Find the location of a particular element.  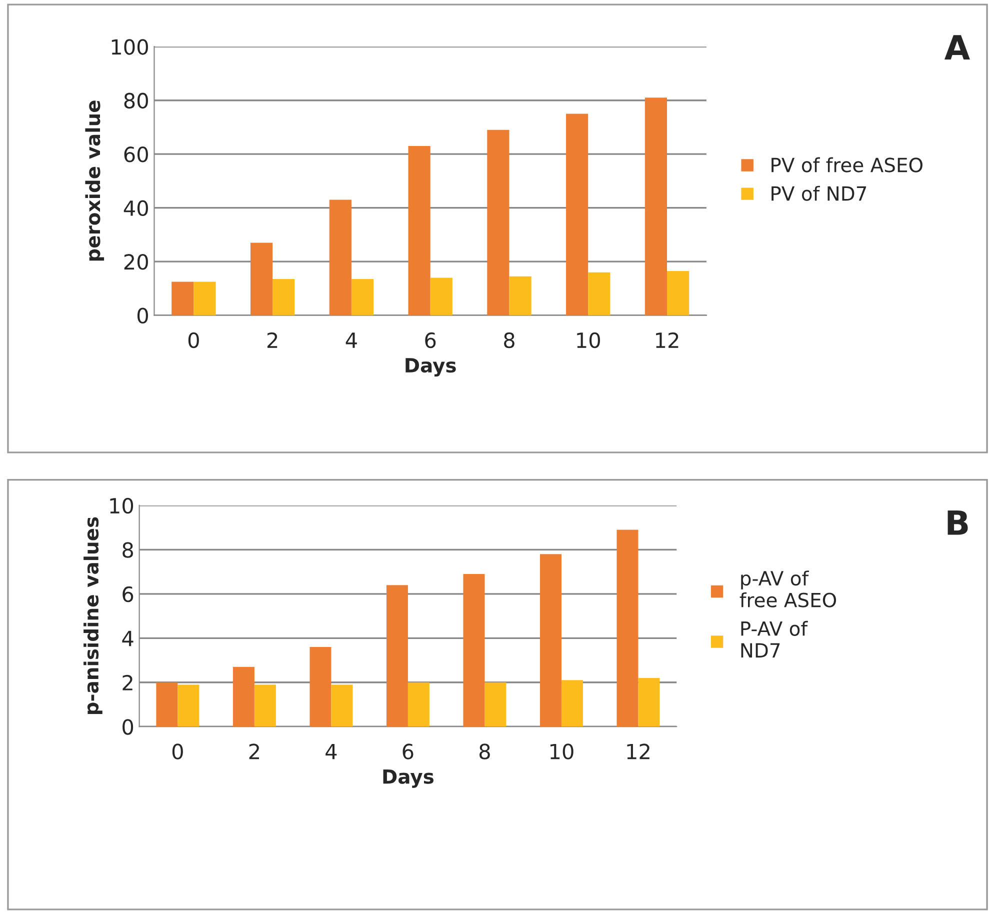

y-tick-label: 10 is located at coordinates (122, 506).